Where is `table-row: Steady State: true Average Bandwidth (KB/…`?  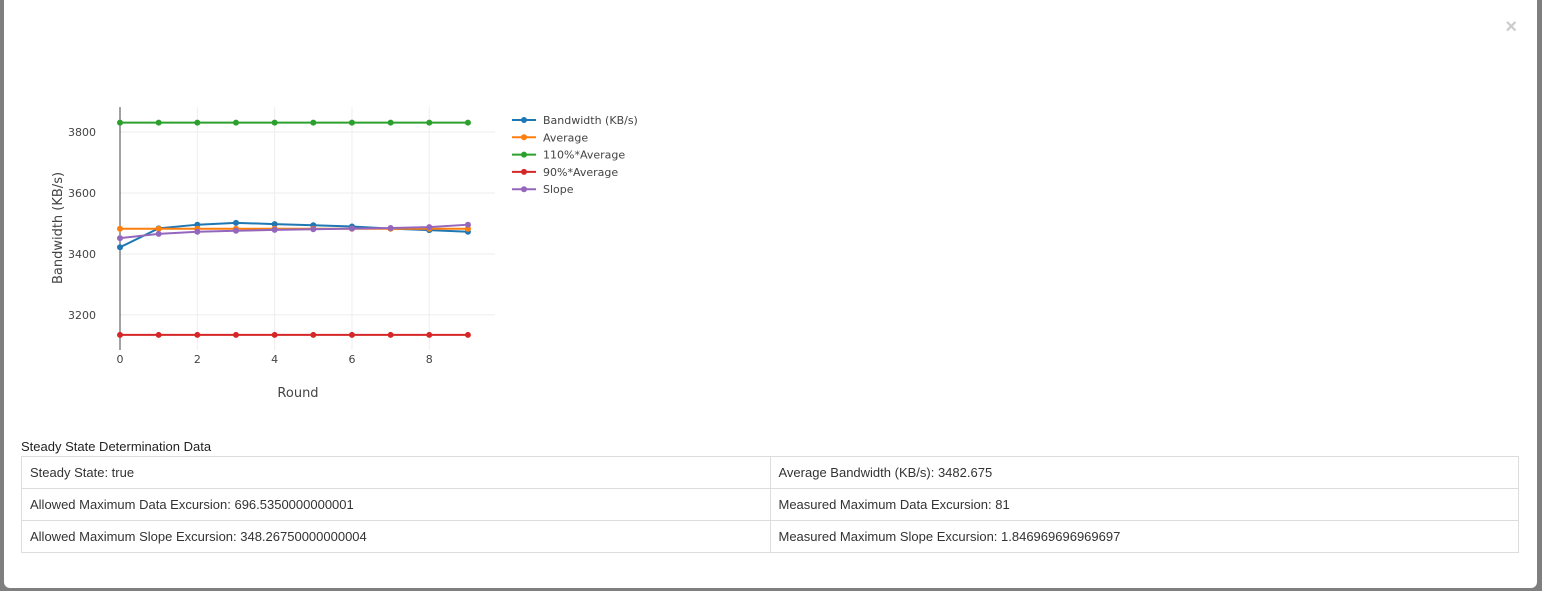 table-row: Steady State: true Average Bandwidth (KB/… is located at coordinates (770, 472).